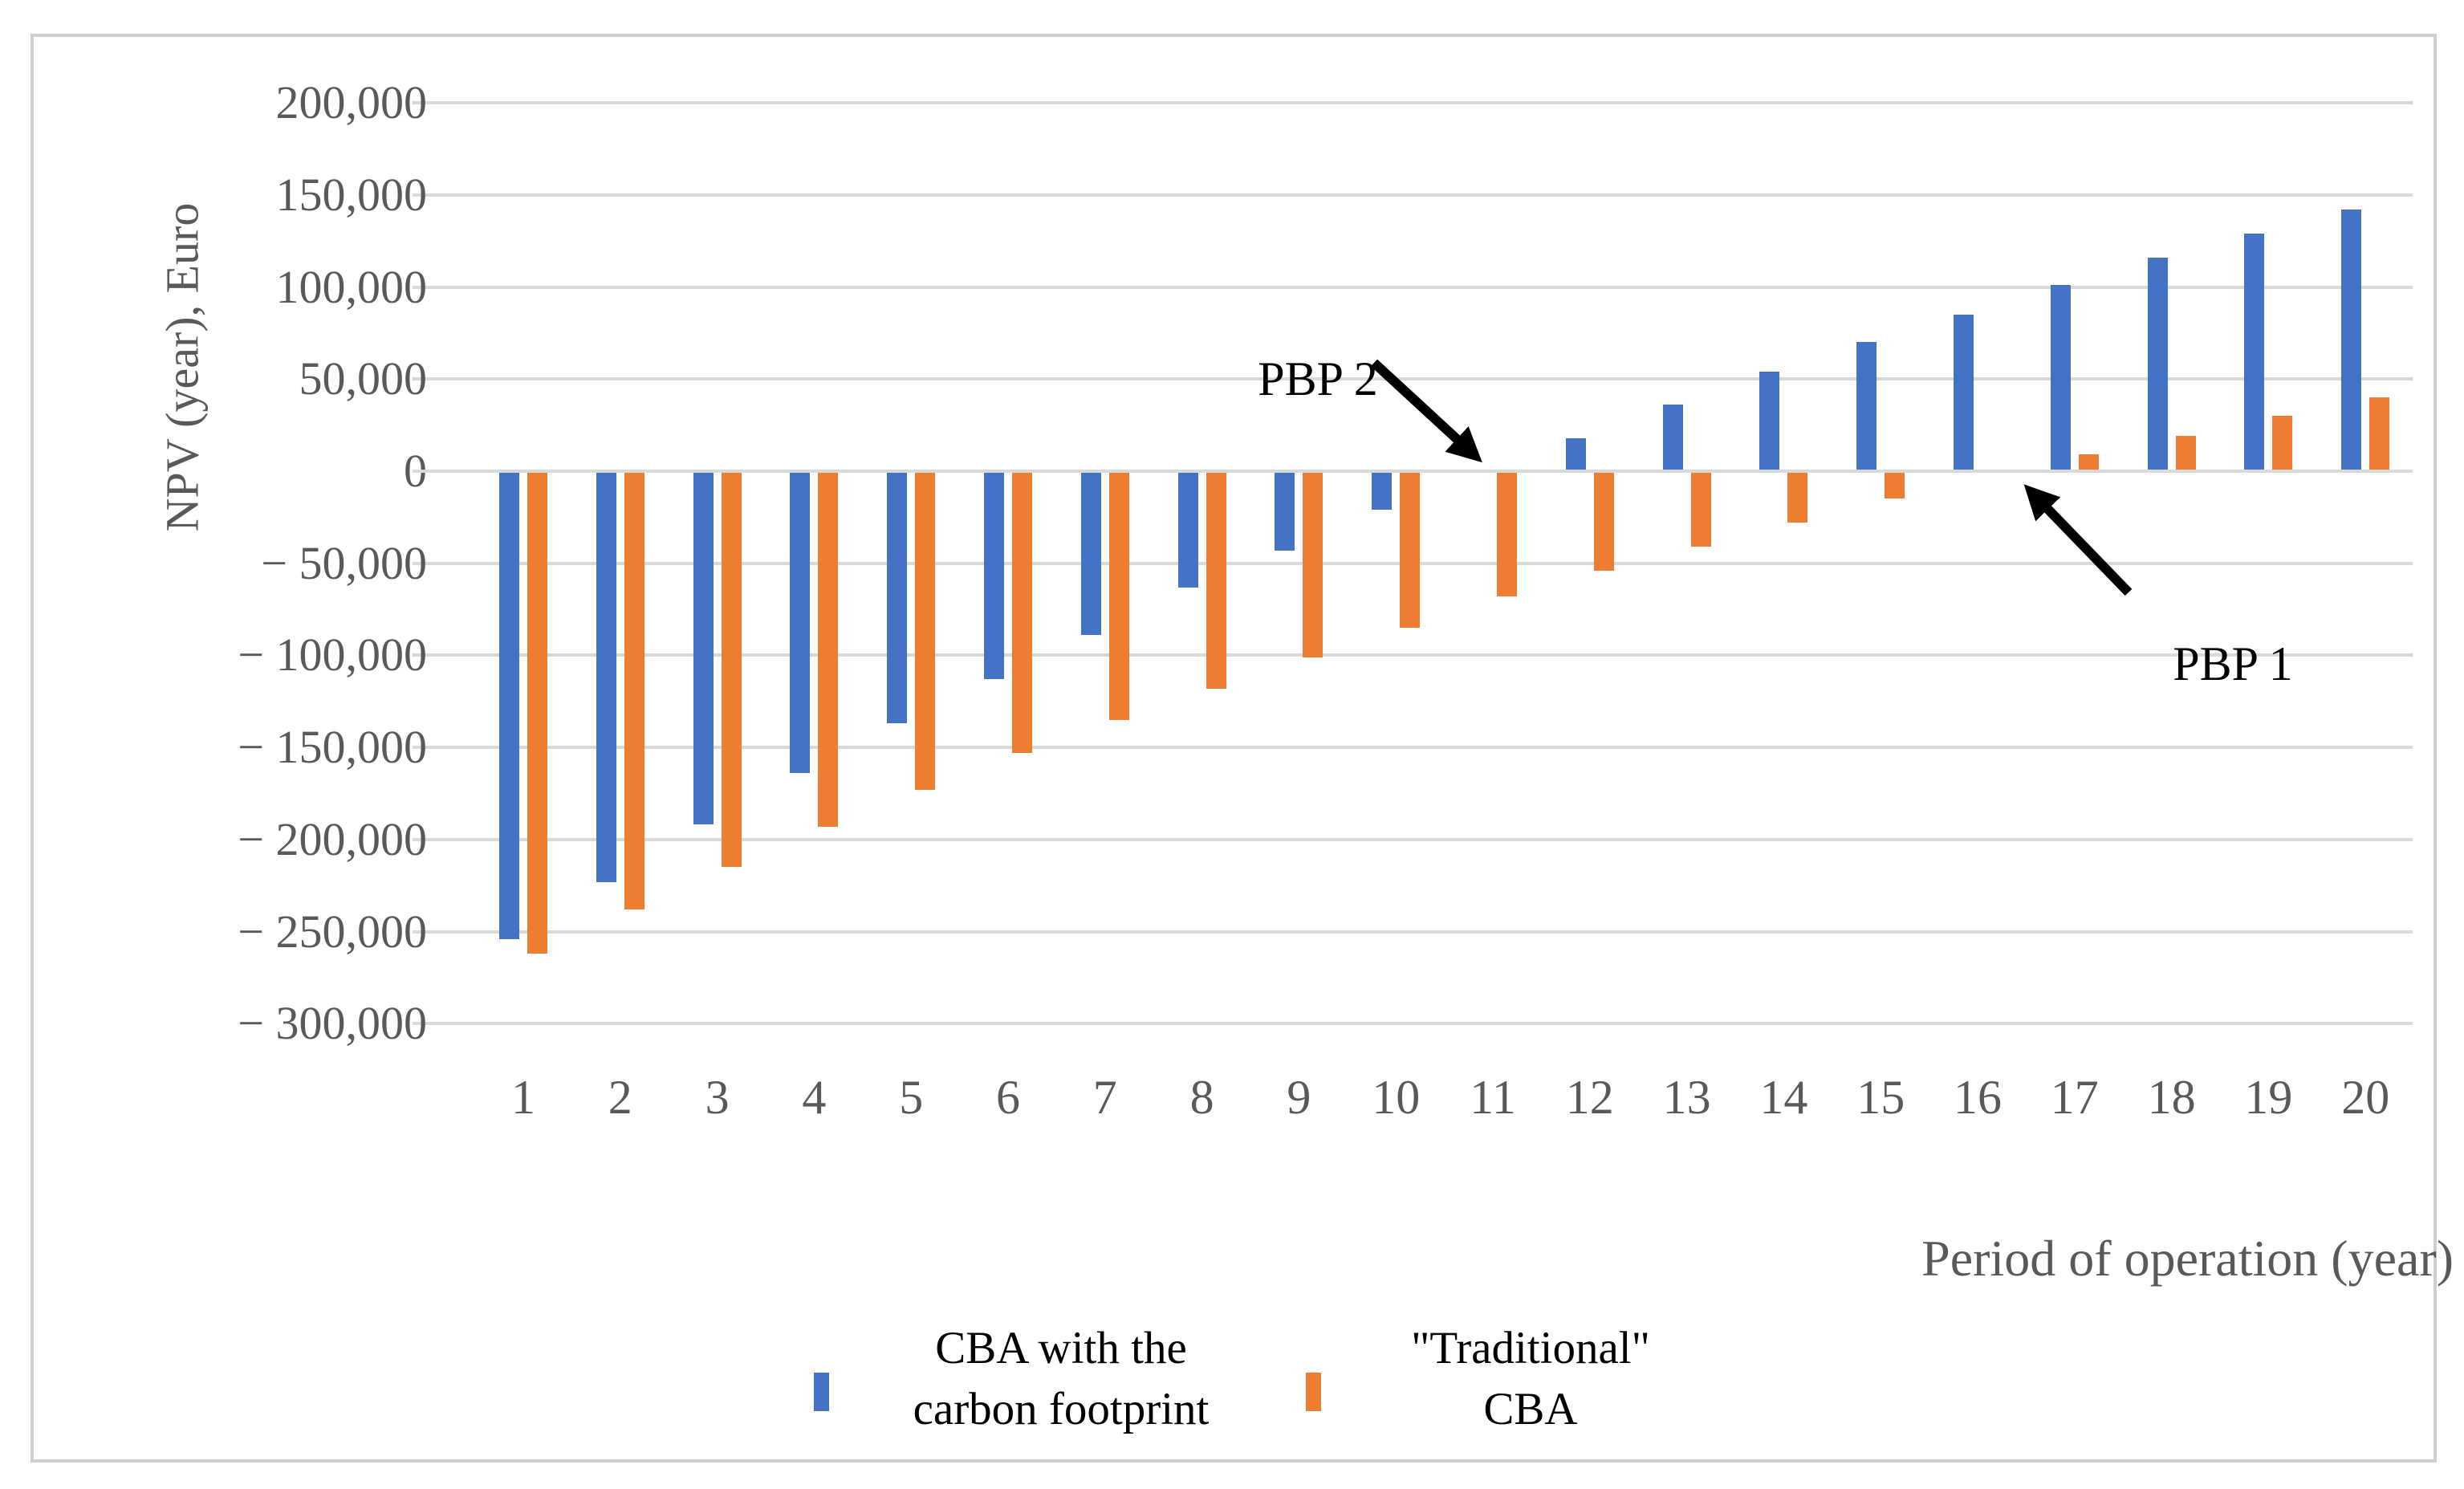 The height and width of the screenshot is (1489, 2464). What do you see at coordinates (1104, 1097) in the screenshot?
I see `x-tick-label: 7` at bounding box center [1104, 1097].